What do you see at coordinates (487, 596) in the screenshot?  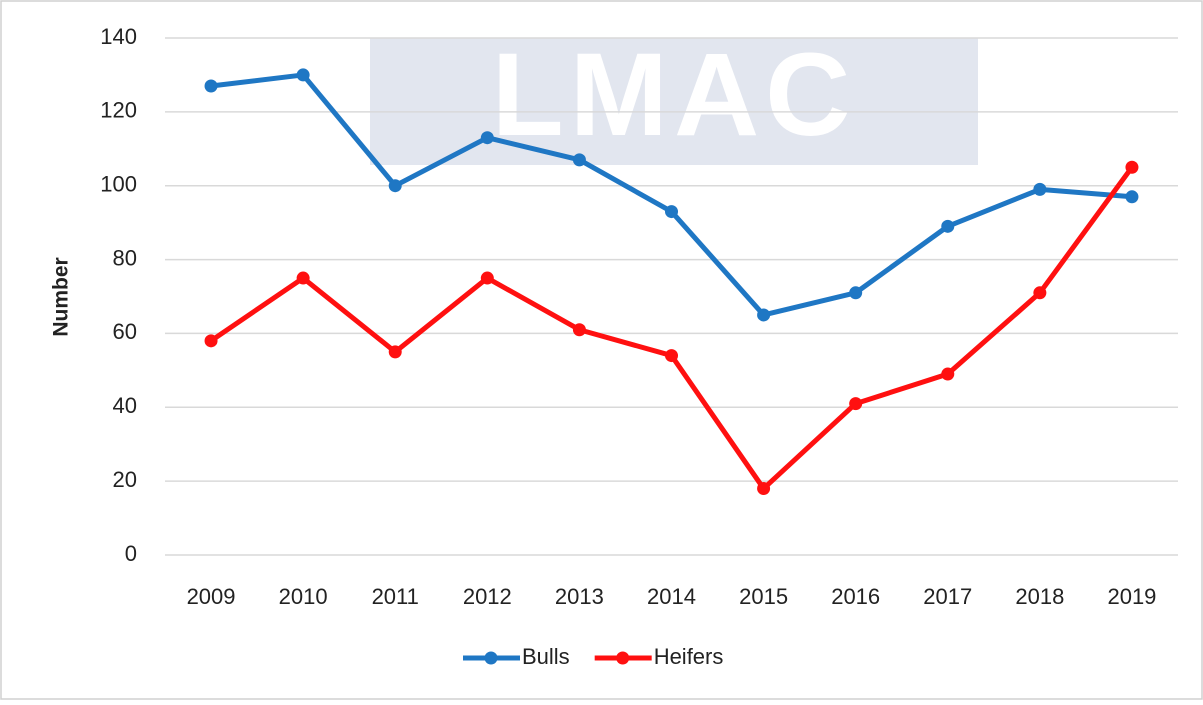 I see `x-tick-label: 2012` at bounding box center [487, 596].